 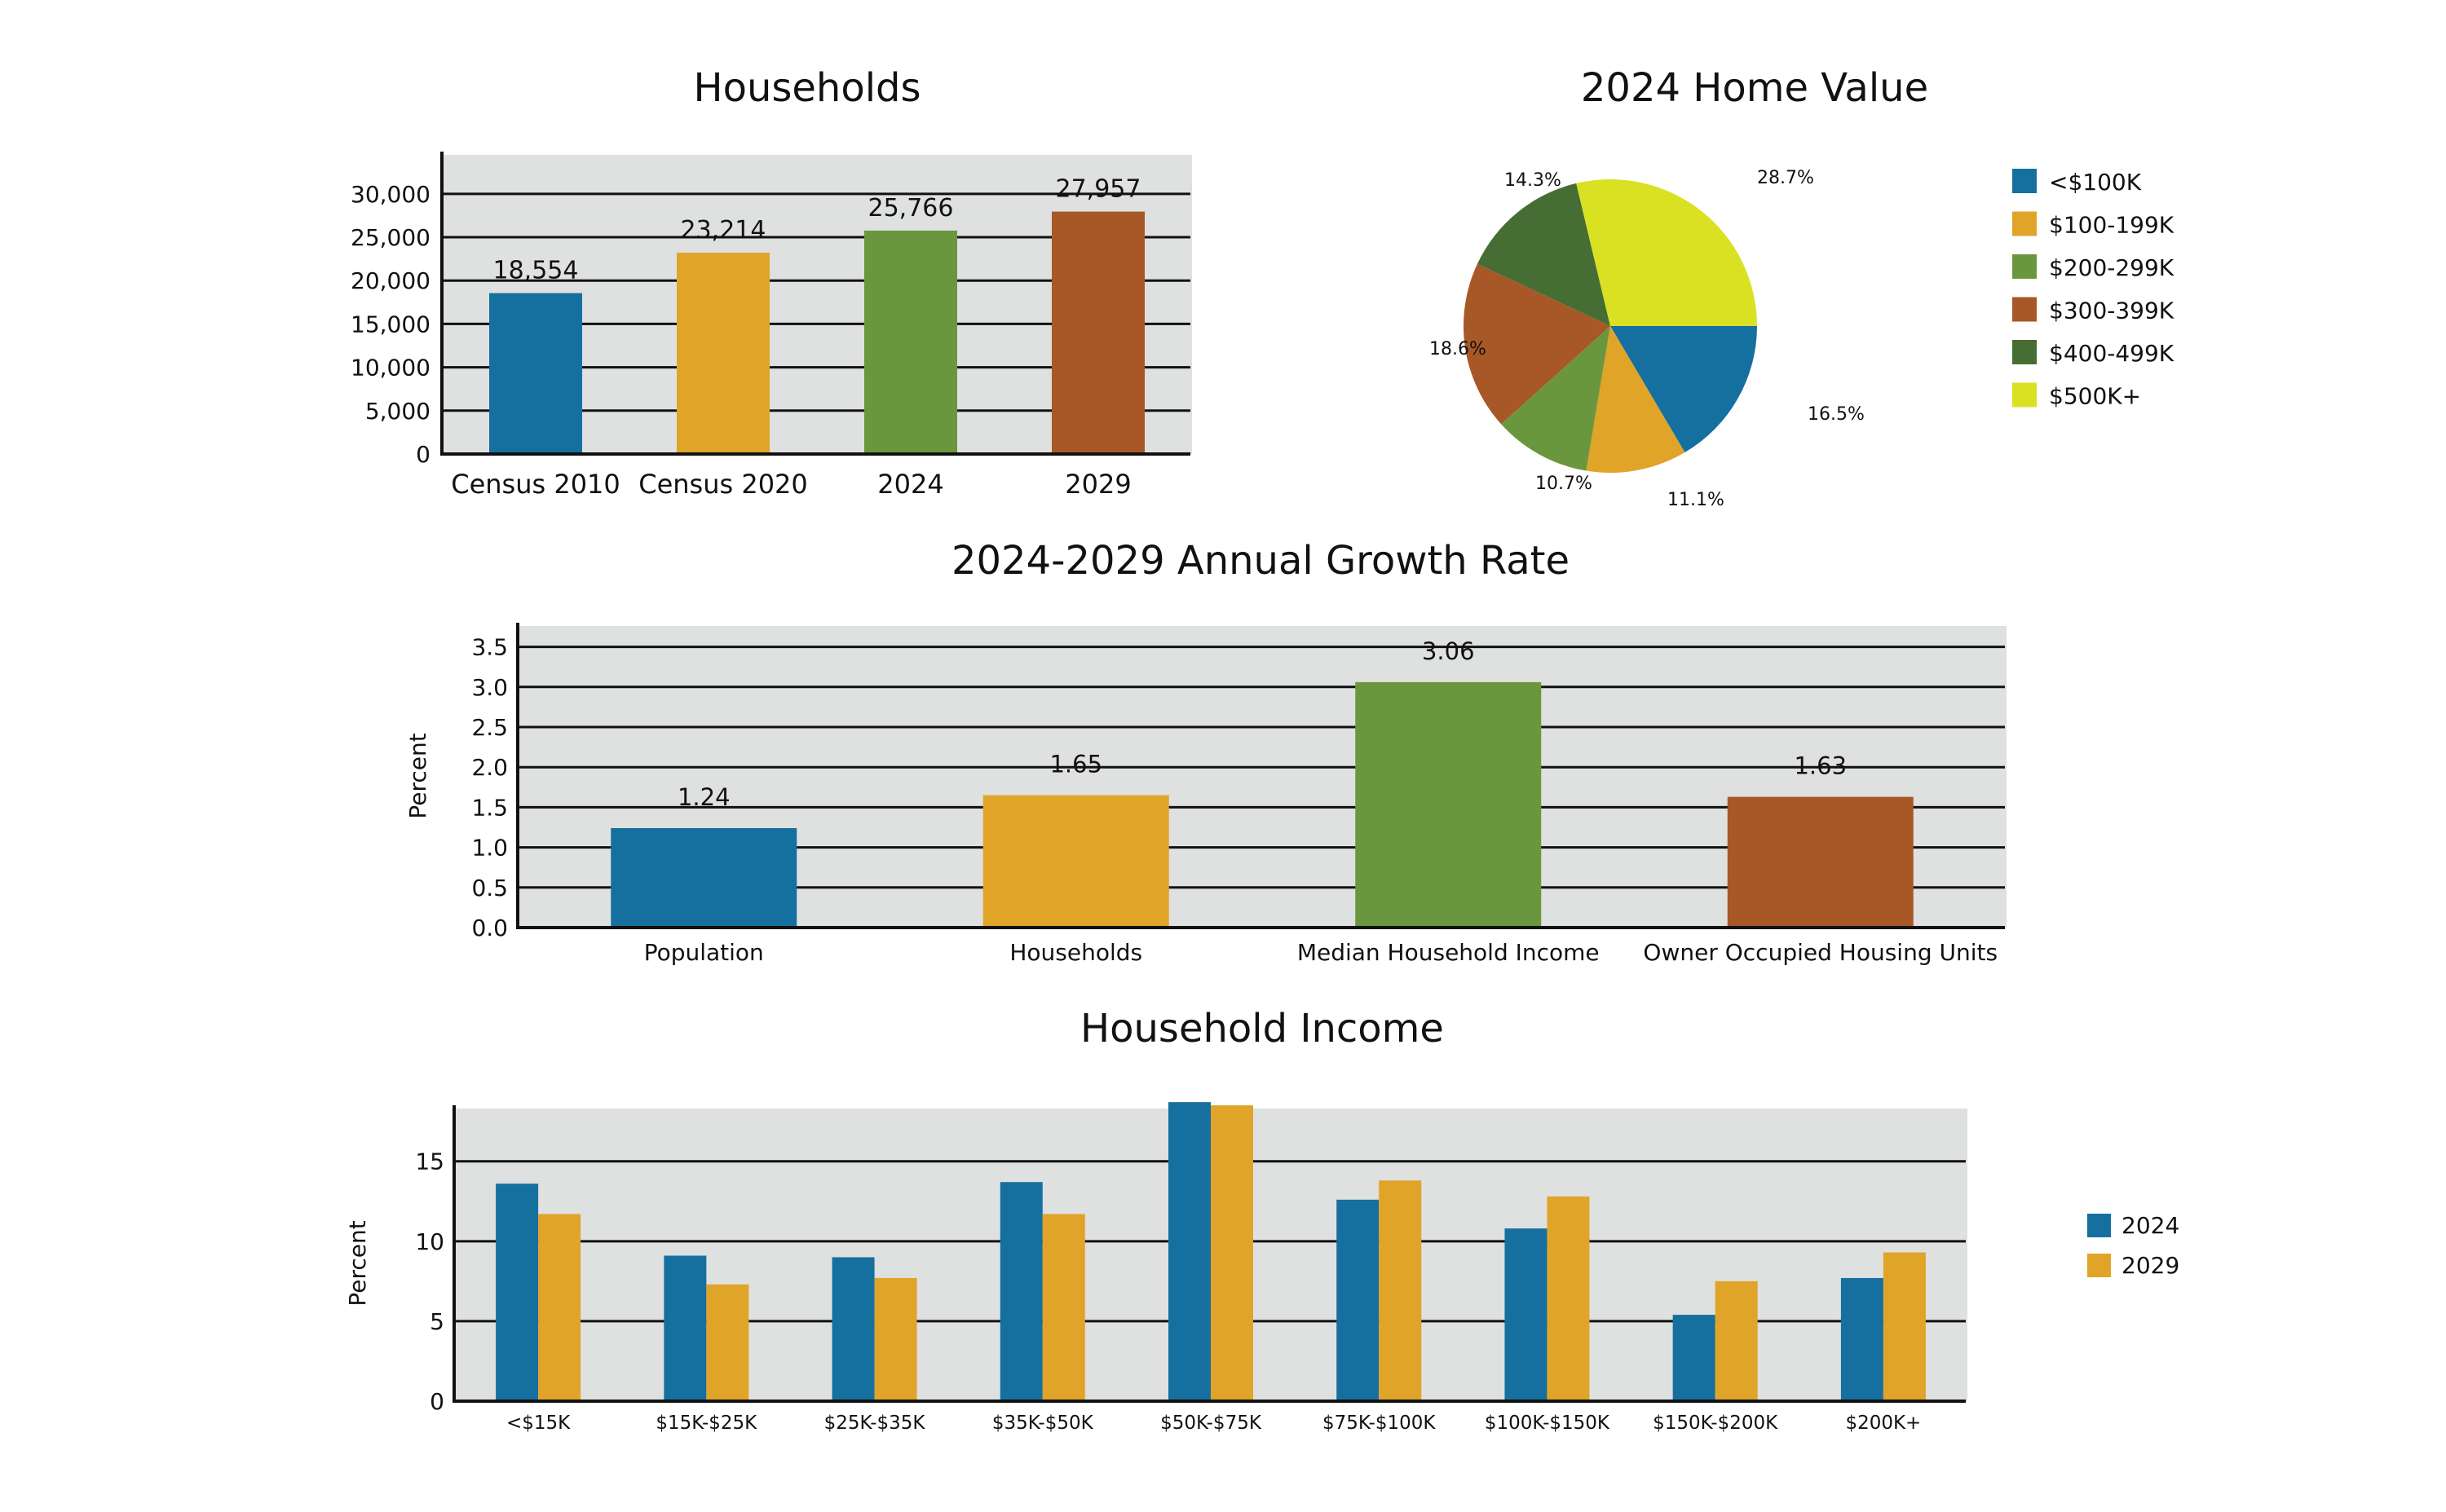 What do you see at coordinates (2133, 1245) in the screenshot?
I see `income-legend: 2024 2029` at bounding box center [2133, 1245].